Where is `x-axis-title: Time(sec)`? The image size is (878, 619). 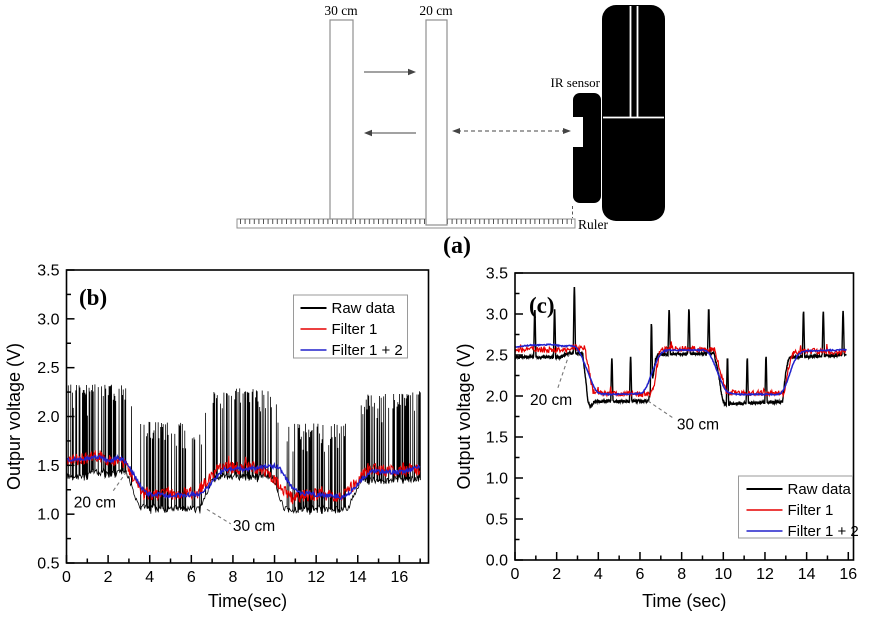
x-axis-title: Time(sec) is located at coordinates (247, 601).